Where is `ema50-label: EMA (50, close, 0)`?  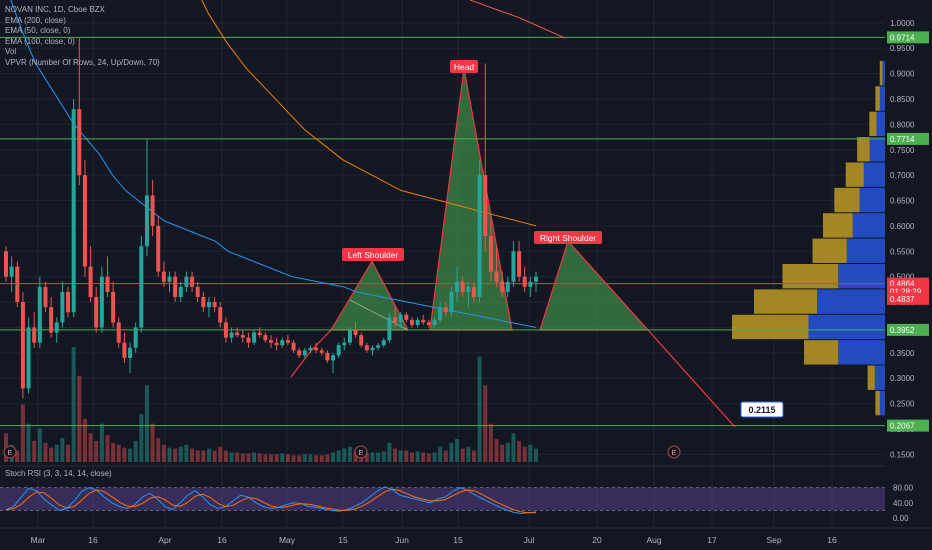 ema50-label: EMA (50, close, 0) is located at coordinates (38, 30).